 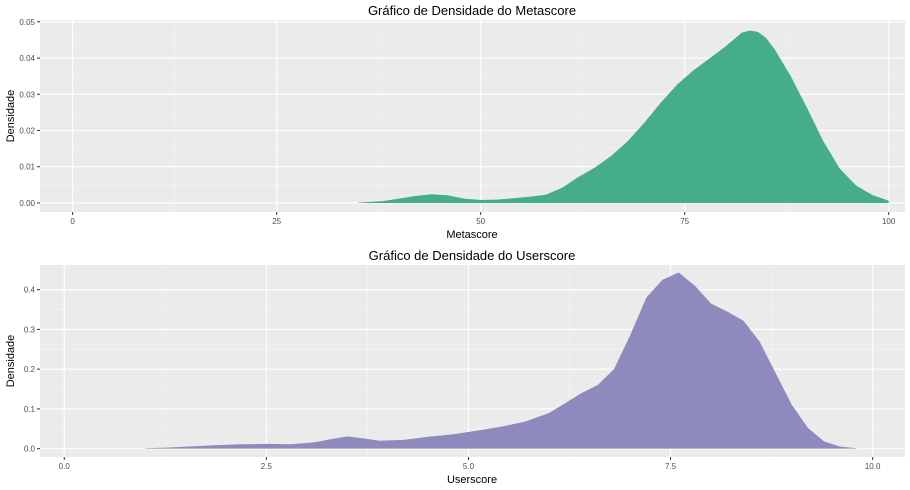 I want to click on metascore-y-tick-label: 0.02, so click(x=27, y=130).